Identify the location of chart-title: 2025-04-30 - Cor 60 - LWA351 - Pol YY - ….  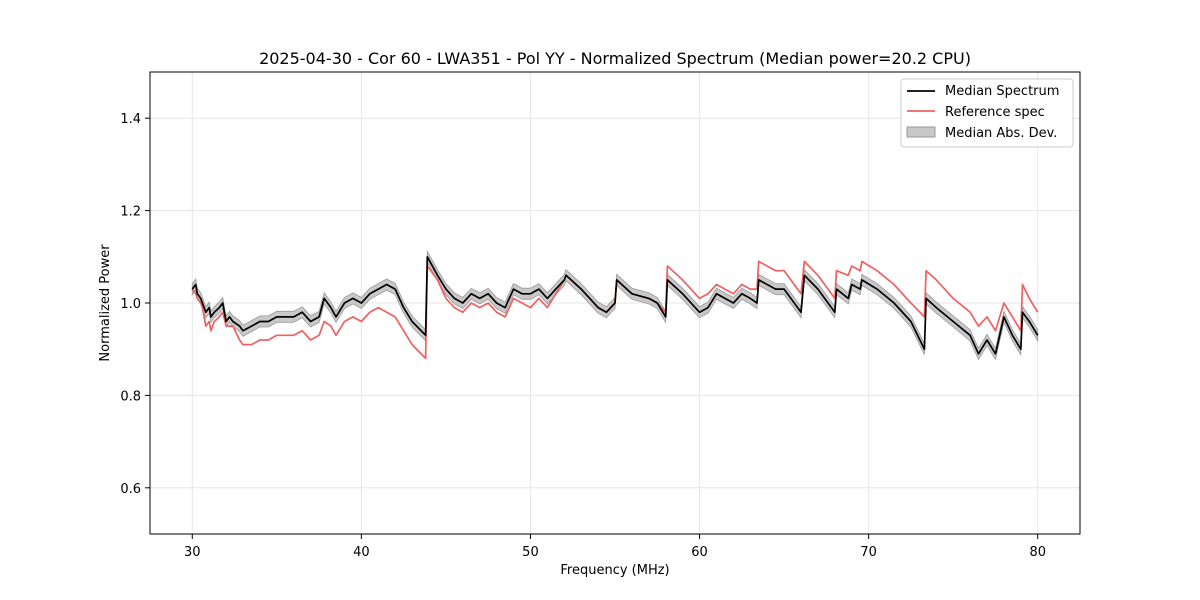
(615, 58).